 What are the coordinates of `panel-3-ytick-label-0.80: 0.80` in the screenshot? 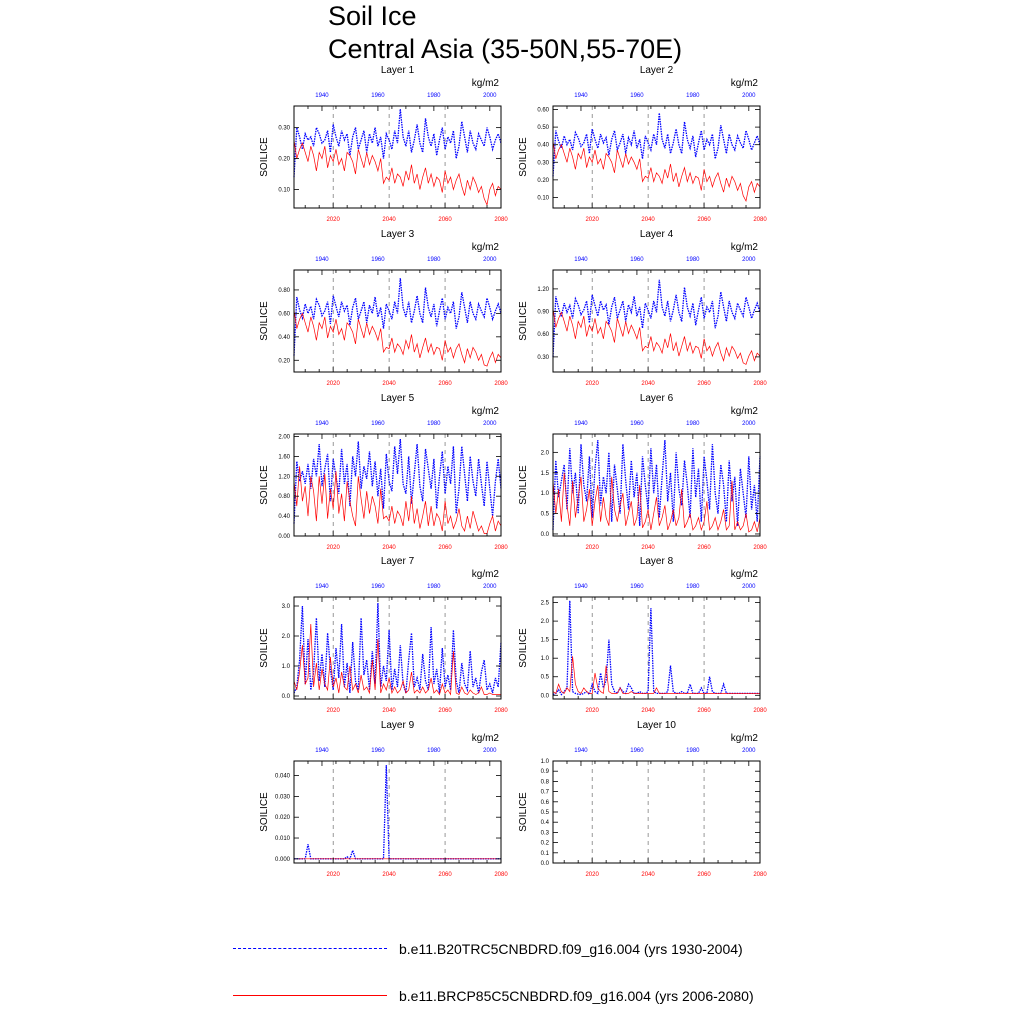 It's located at (284, 291).